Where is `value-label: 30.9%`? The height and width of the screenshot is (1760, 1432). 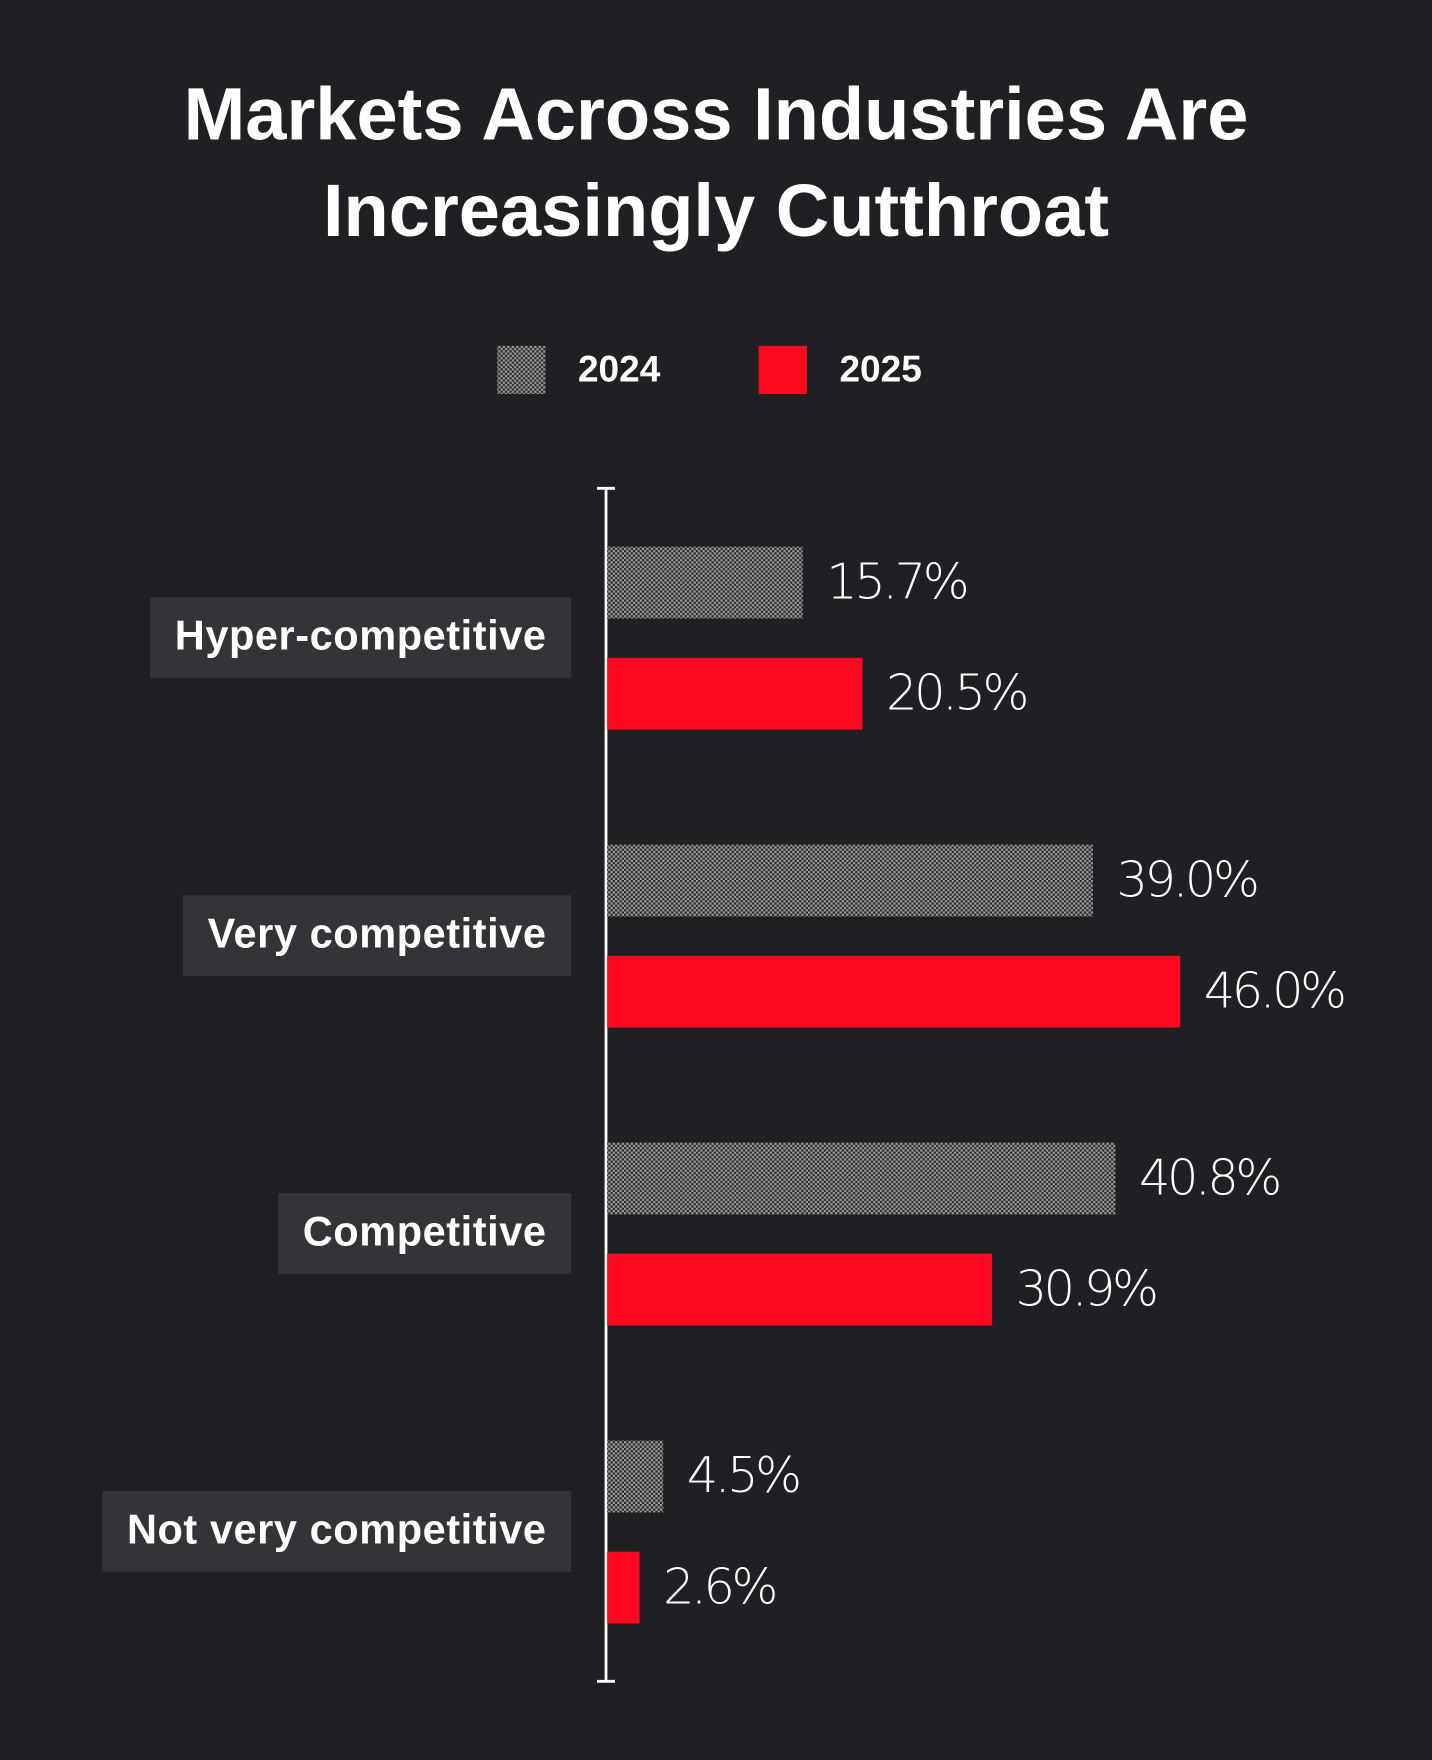 value-label: 30.9% is located at coordinates (1086, 1288).